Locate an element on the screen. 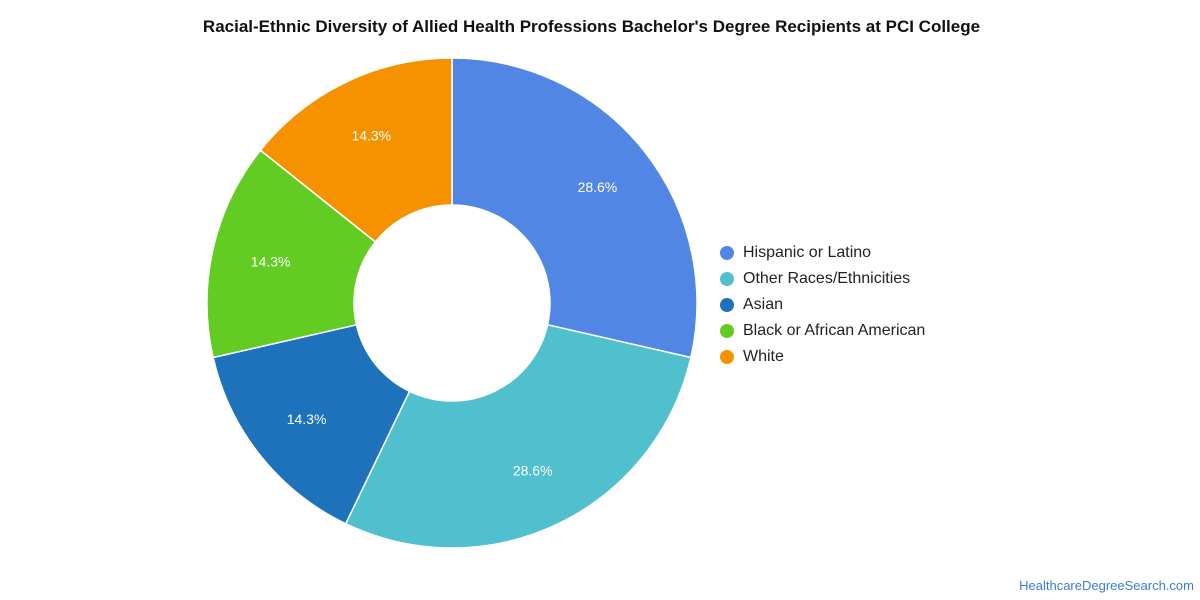 This screenshot has height=600, width=1200. legend-item: Other Races/Ethnicities is located at coordinates (822, 279).